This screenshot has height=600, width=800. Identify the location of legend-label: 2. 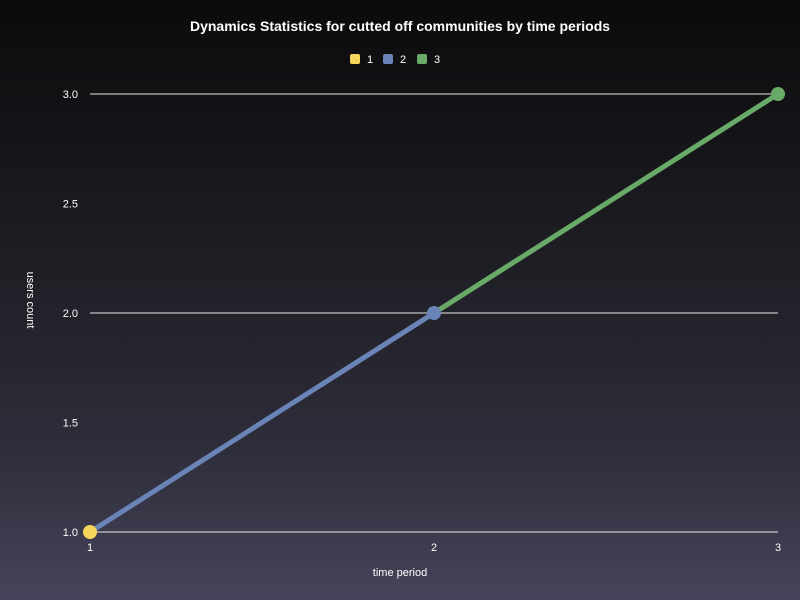
(403, 60).